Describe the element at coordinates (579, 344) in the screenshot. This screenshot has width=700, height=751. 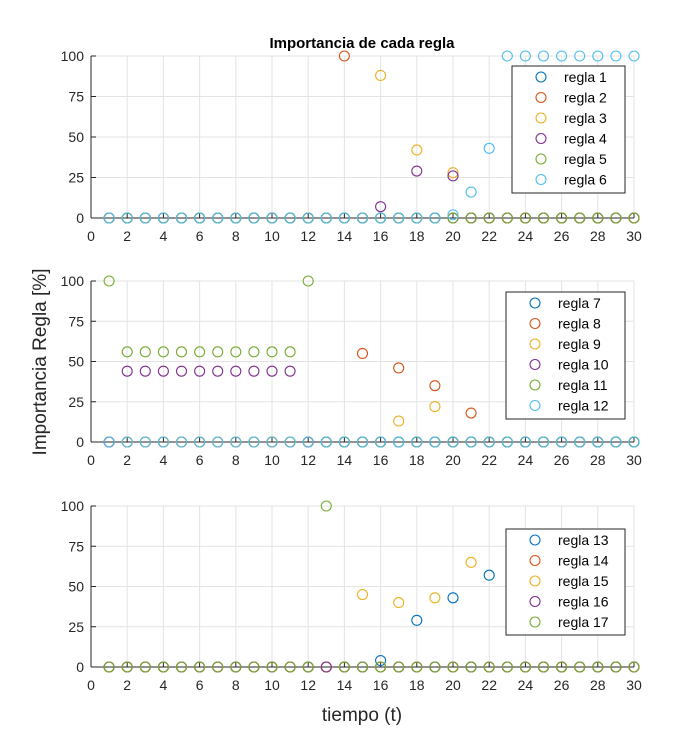
I see `legend-label: regla 9` at that location.